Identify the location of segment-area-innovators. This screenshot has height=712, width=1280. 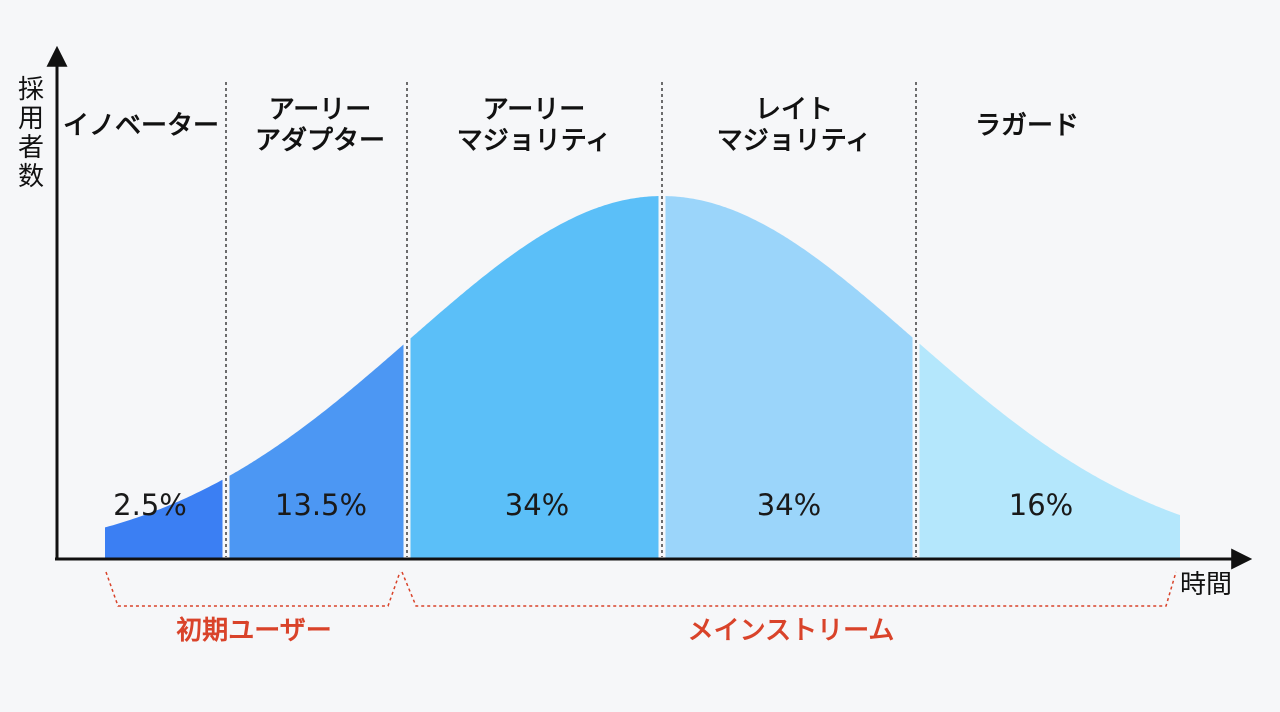
(164, 519).